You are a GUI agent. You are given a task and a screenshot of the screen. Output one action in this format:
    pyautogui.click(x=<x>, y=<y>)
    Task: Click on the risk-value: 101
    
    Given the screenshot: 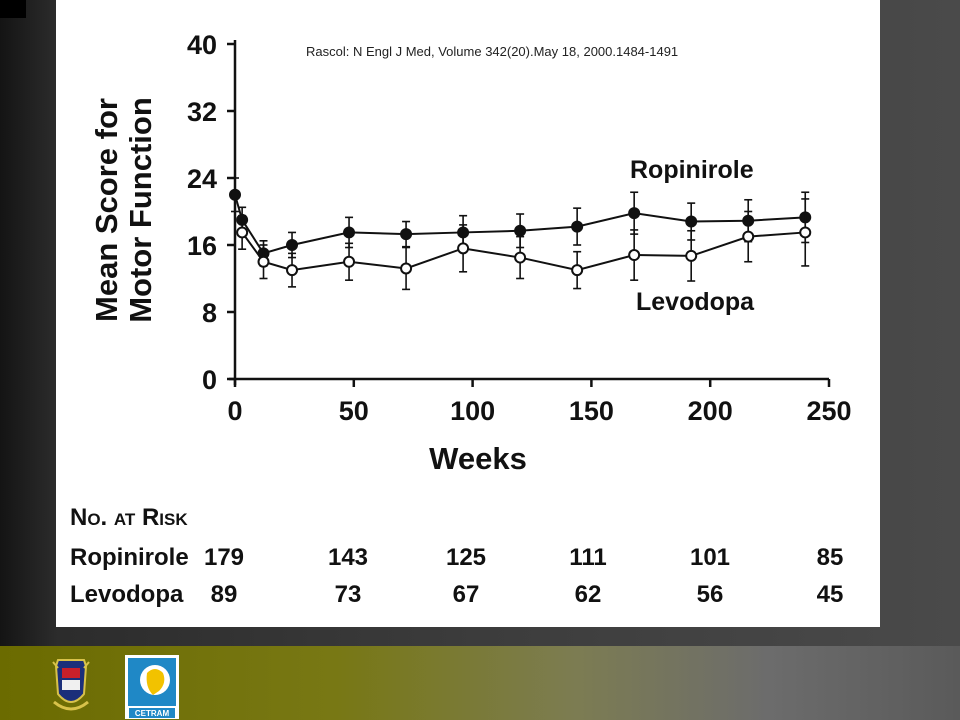 What is the action you would take?
    pyautogui.click(x=710, y=557)
    